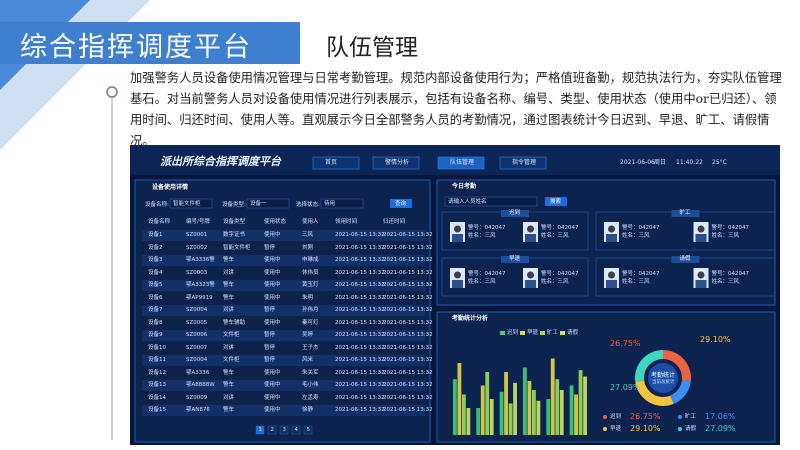 This screenshot has width=800, height=450. Describe the element at coordinates (112, 92) in the screenshot. I see `dot` at that location.